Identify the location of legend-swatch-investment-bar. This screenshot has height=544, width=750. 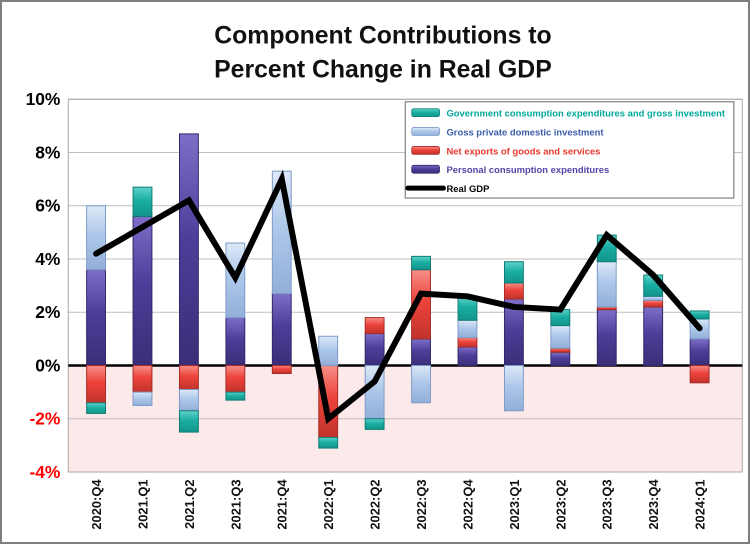
(425, 131).